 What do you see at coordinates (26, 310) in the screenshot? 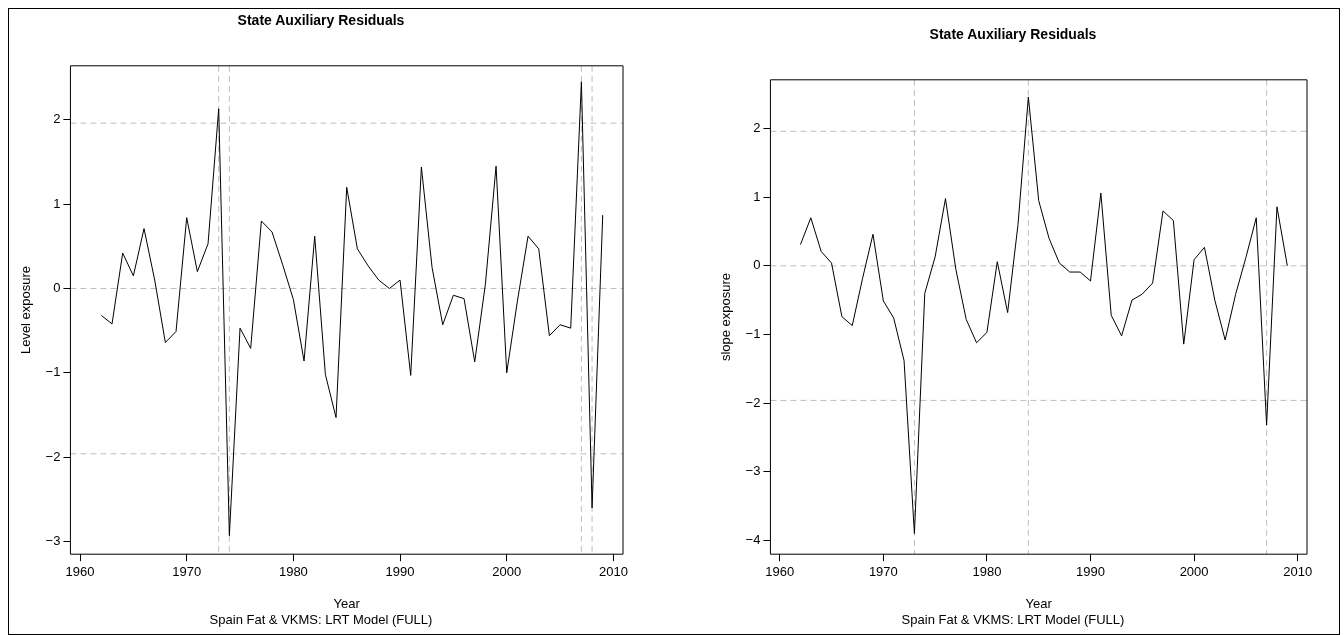
I see `y-axis-title: Level exposure` at bounding box center [26, 310].